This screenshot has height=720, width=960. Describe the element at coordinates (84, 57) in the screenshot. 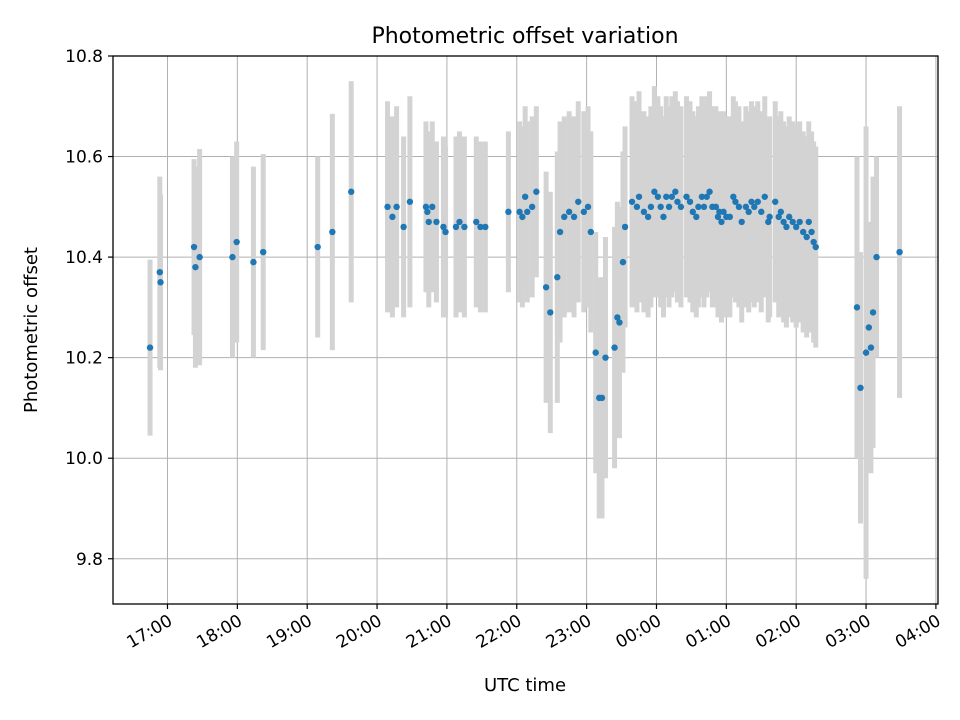

I see `y-tick-label: 10.8` at that location.